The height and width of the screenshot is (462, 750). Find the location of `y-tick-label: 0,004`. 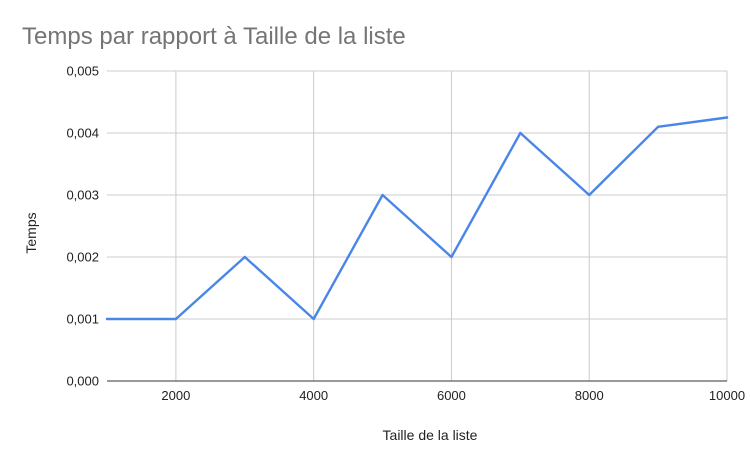

y-tick-label: 0,004 is located at coordinates (82, 133).